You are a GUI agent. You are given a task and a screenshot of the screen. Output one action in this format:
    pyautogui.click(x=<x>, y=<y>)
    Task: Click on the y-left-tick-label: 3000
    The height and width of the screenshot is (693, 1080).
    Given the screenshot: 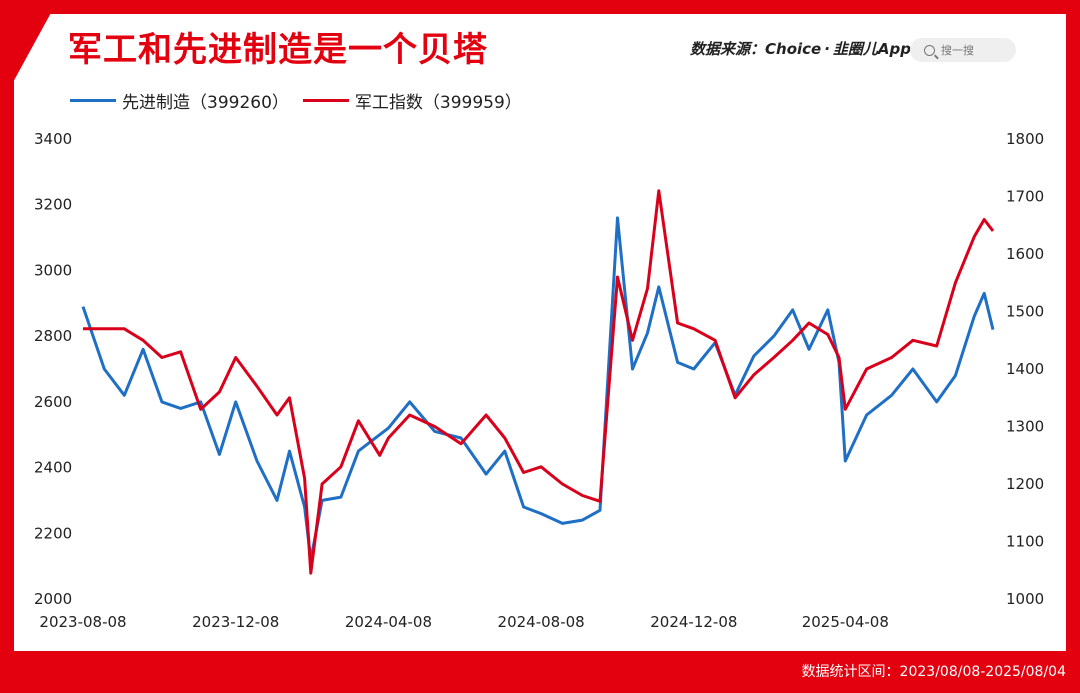 What is the action you would take?
    pyautogui.click(x=53, y=270)
    